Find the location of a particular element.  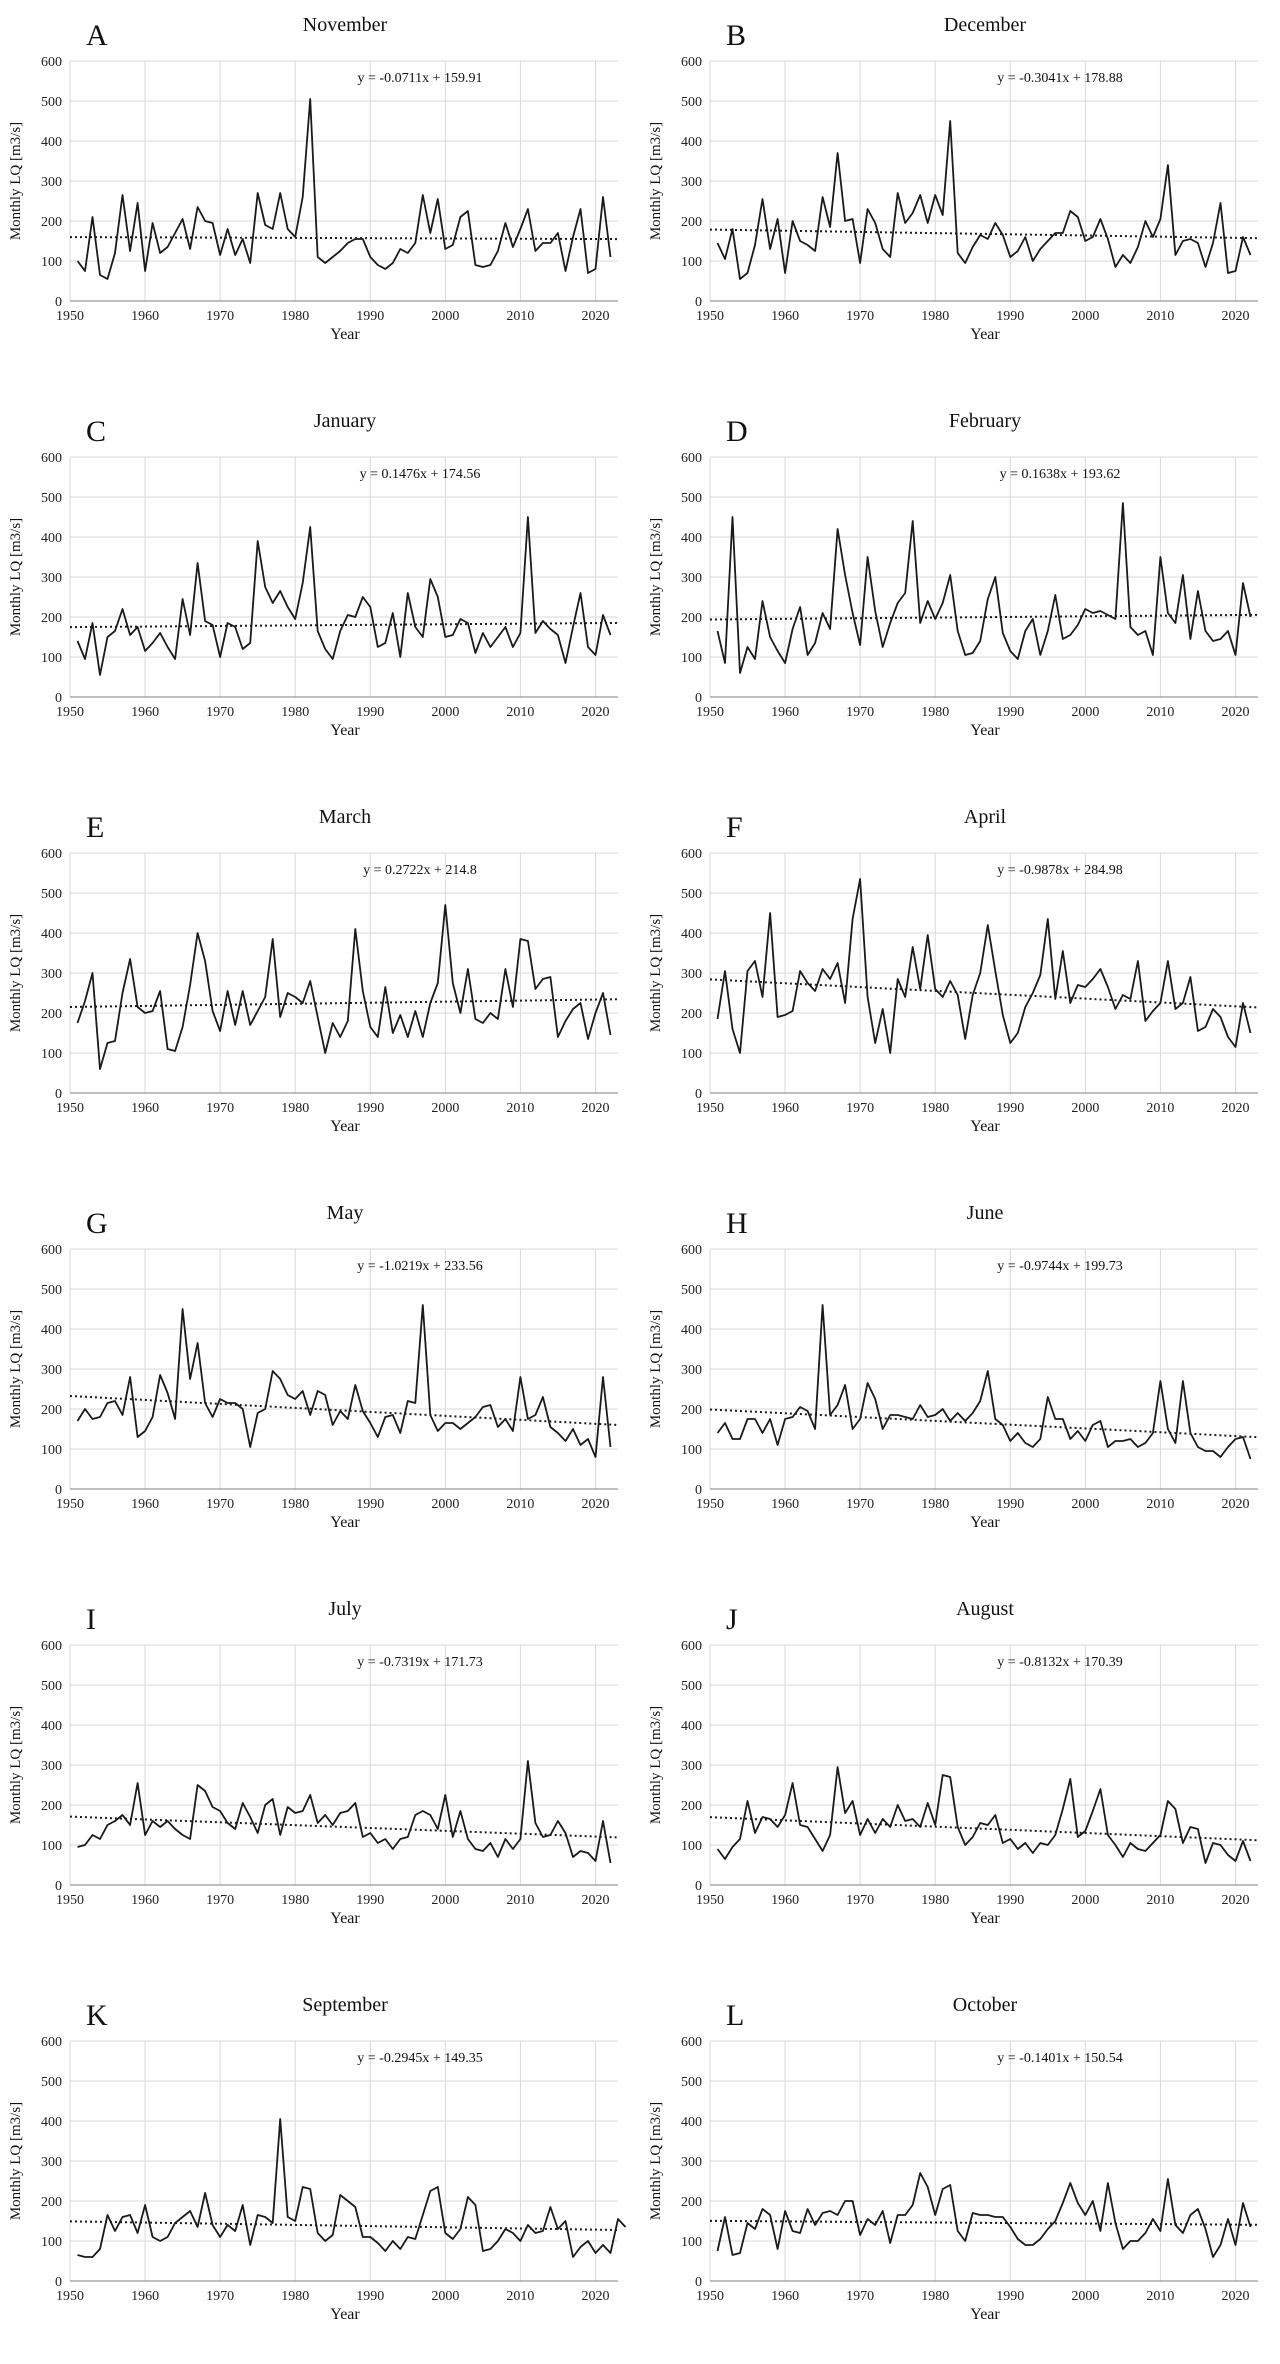

chart-title: December is located at coordinates (985, 25).